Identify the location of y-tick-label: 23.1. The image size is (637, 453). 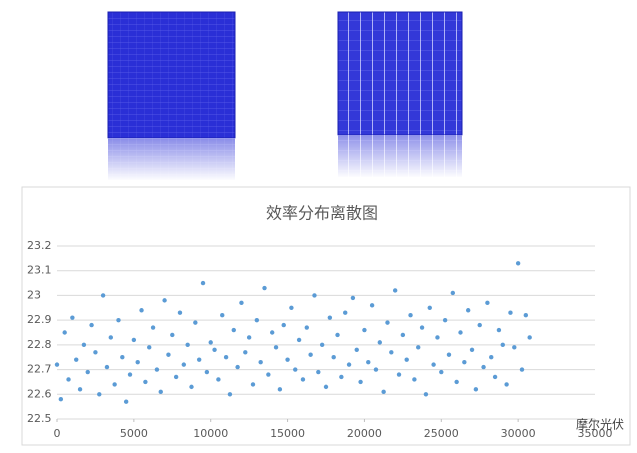
(39, 270).